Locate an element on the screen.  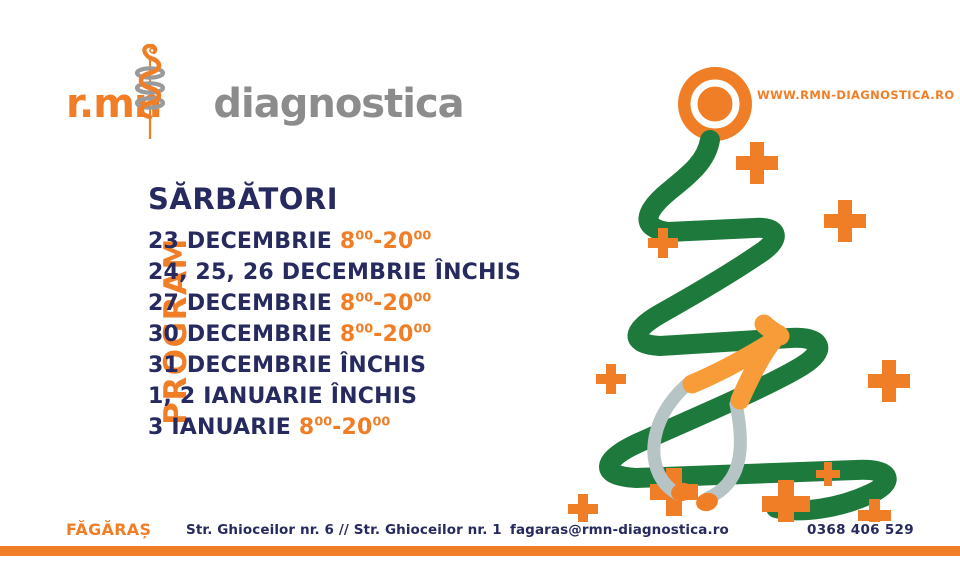
website-url: WWW.RMN-DIAGNOSTICA.RO is located at coordinates (856, 95).